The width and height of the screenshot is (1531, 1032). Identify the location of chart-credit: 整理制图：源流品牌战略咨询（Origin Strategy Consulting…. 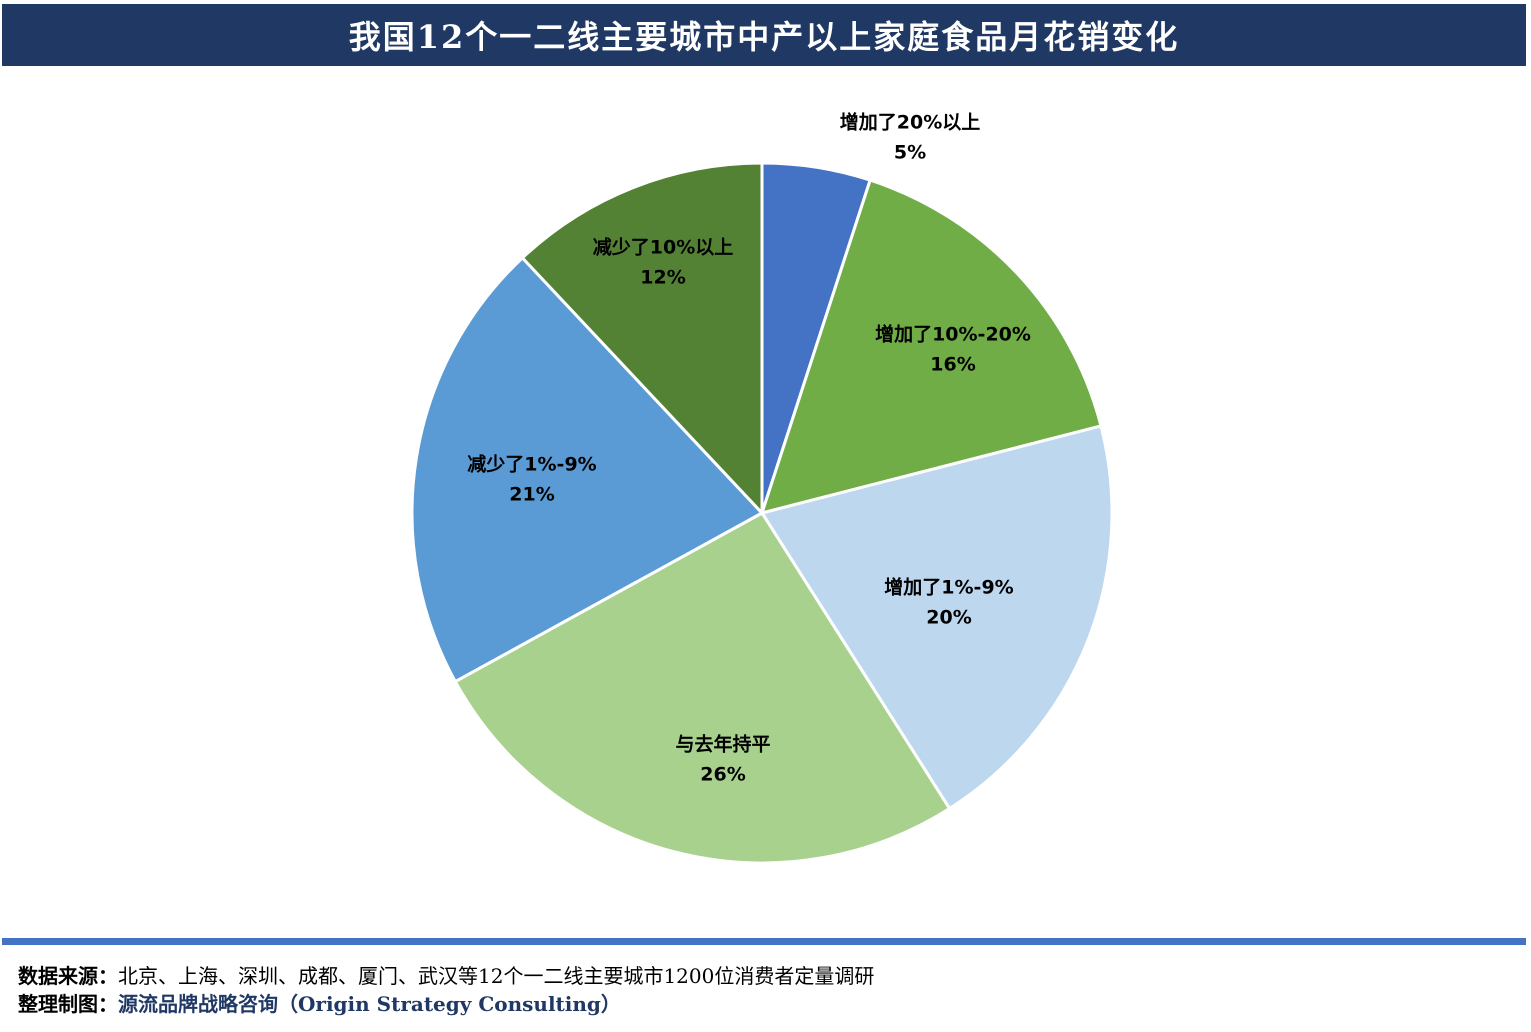
(319, 1002).